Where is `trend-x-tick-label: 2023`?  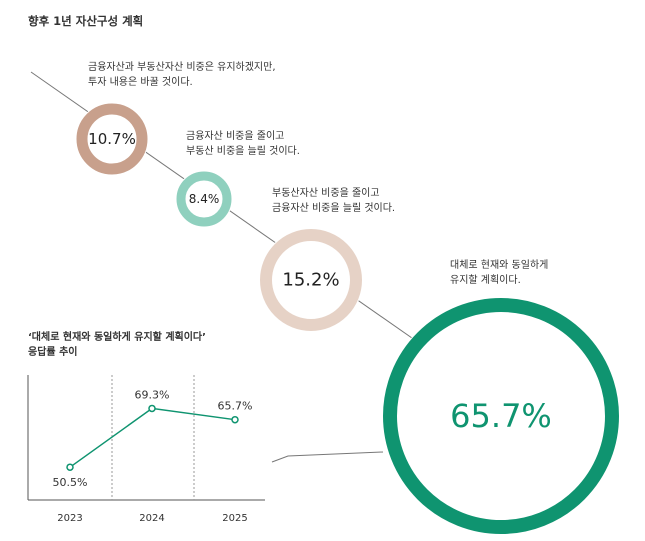 trend-x-tick-label: 2023 is located at coordinates (69, 518).